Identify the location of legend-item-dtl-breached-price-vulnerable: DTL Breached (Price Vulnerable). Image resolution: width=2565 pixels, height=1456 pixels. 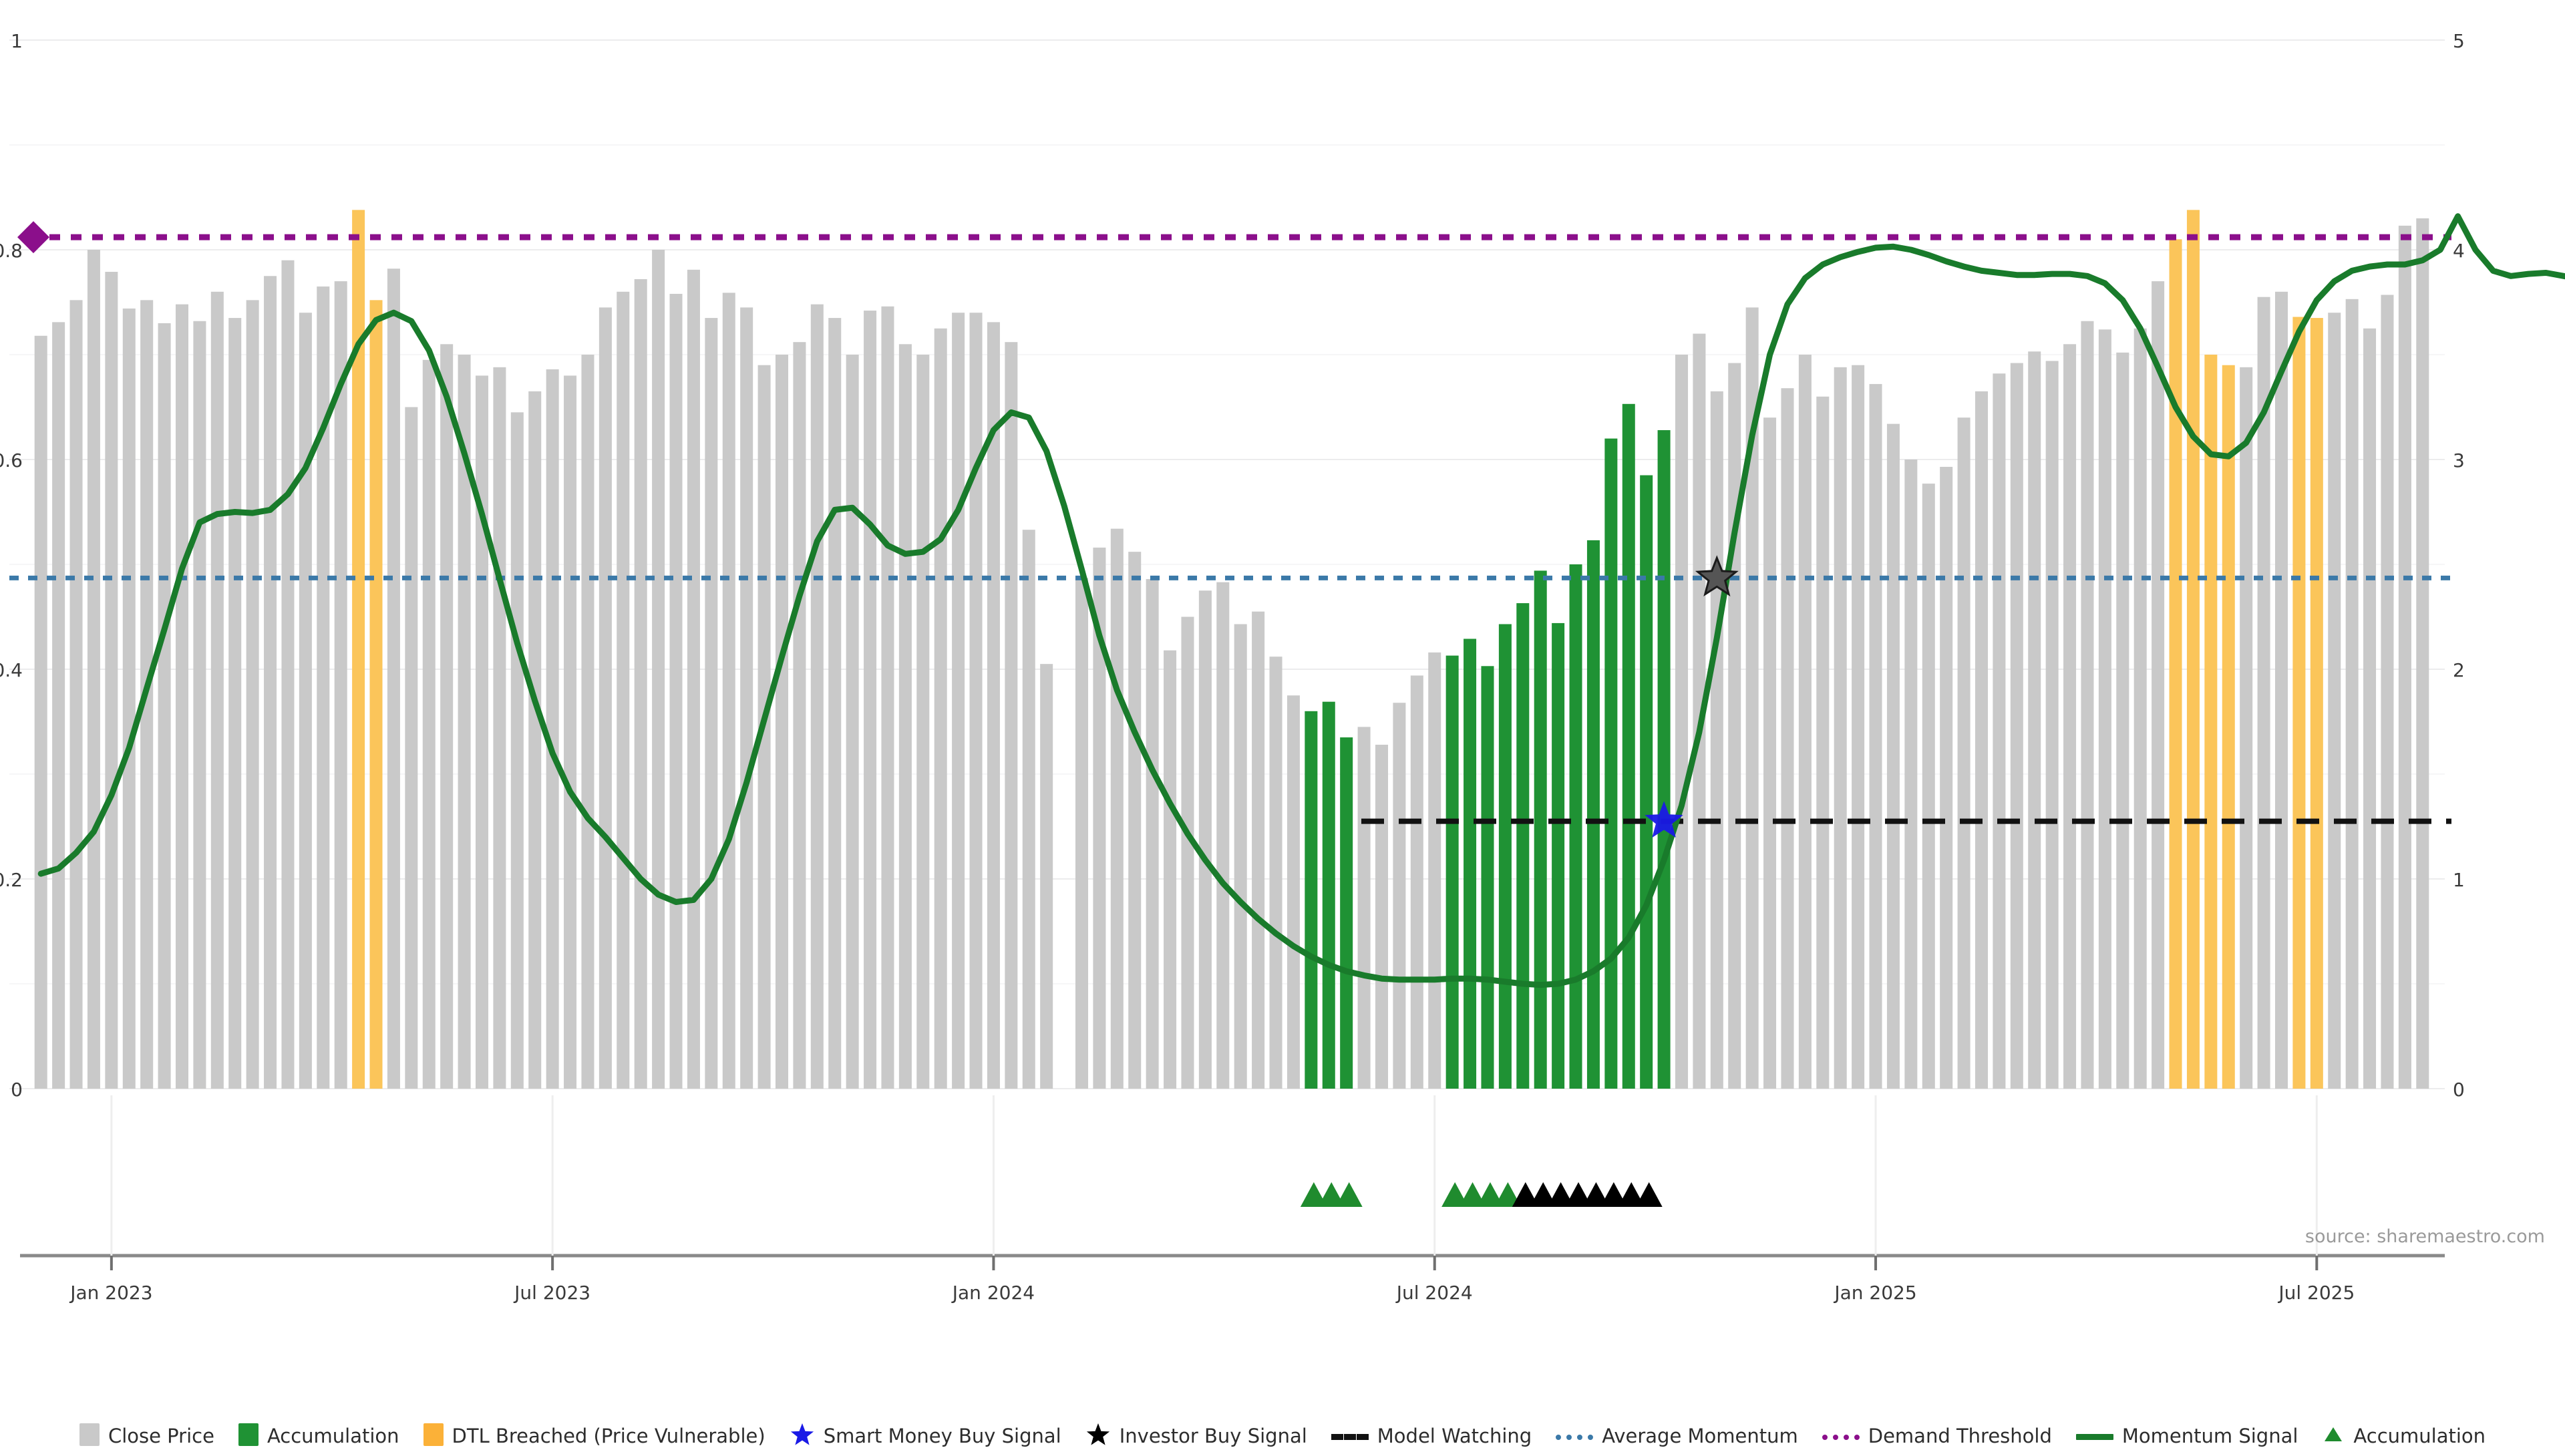
(594, 1436).